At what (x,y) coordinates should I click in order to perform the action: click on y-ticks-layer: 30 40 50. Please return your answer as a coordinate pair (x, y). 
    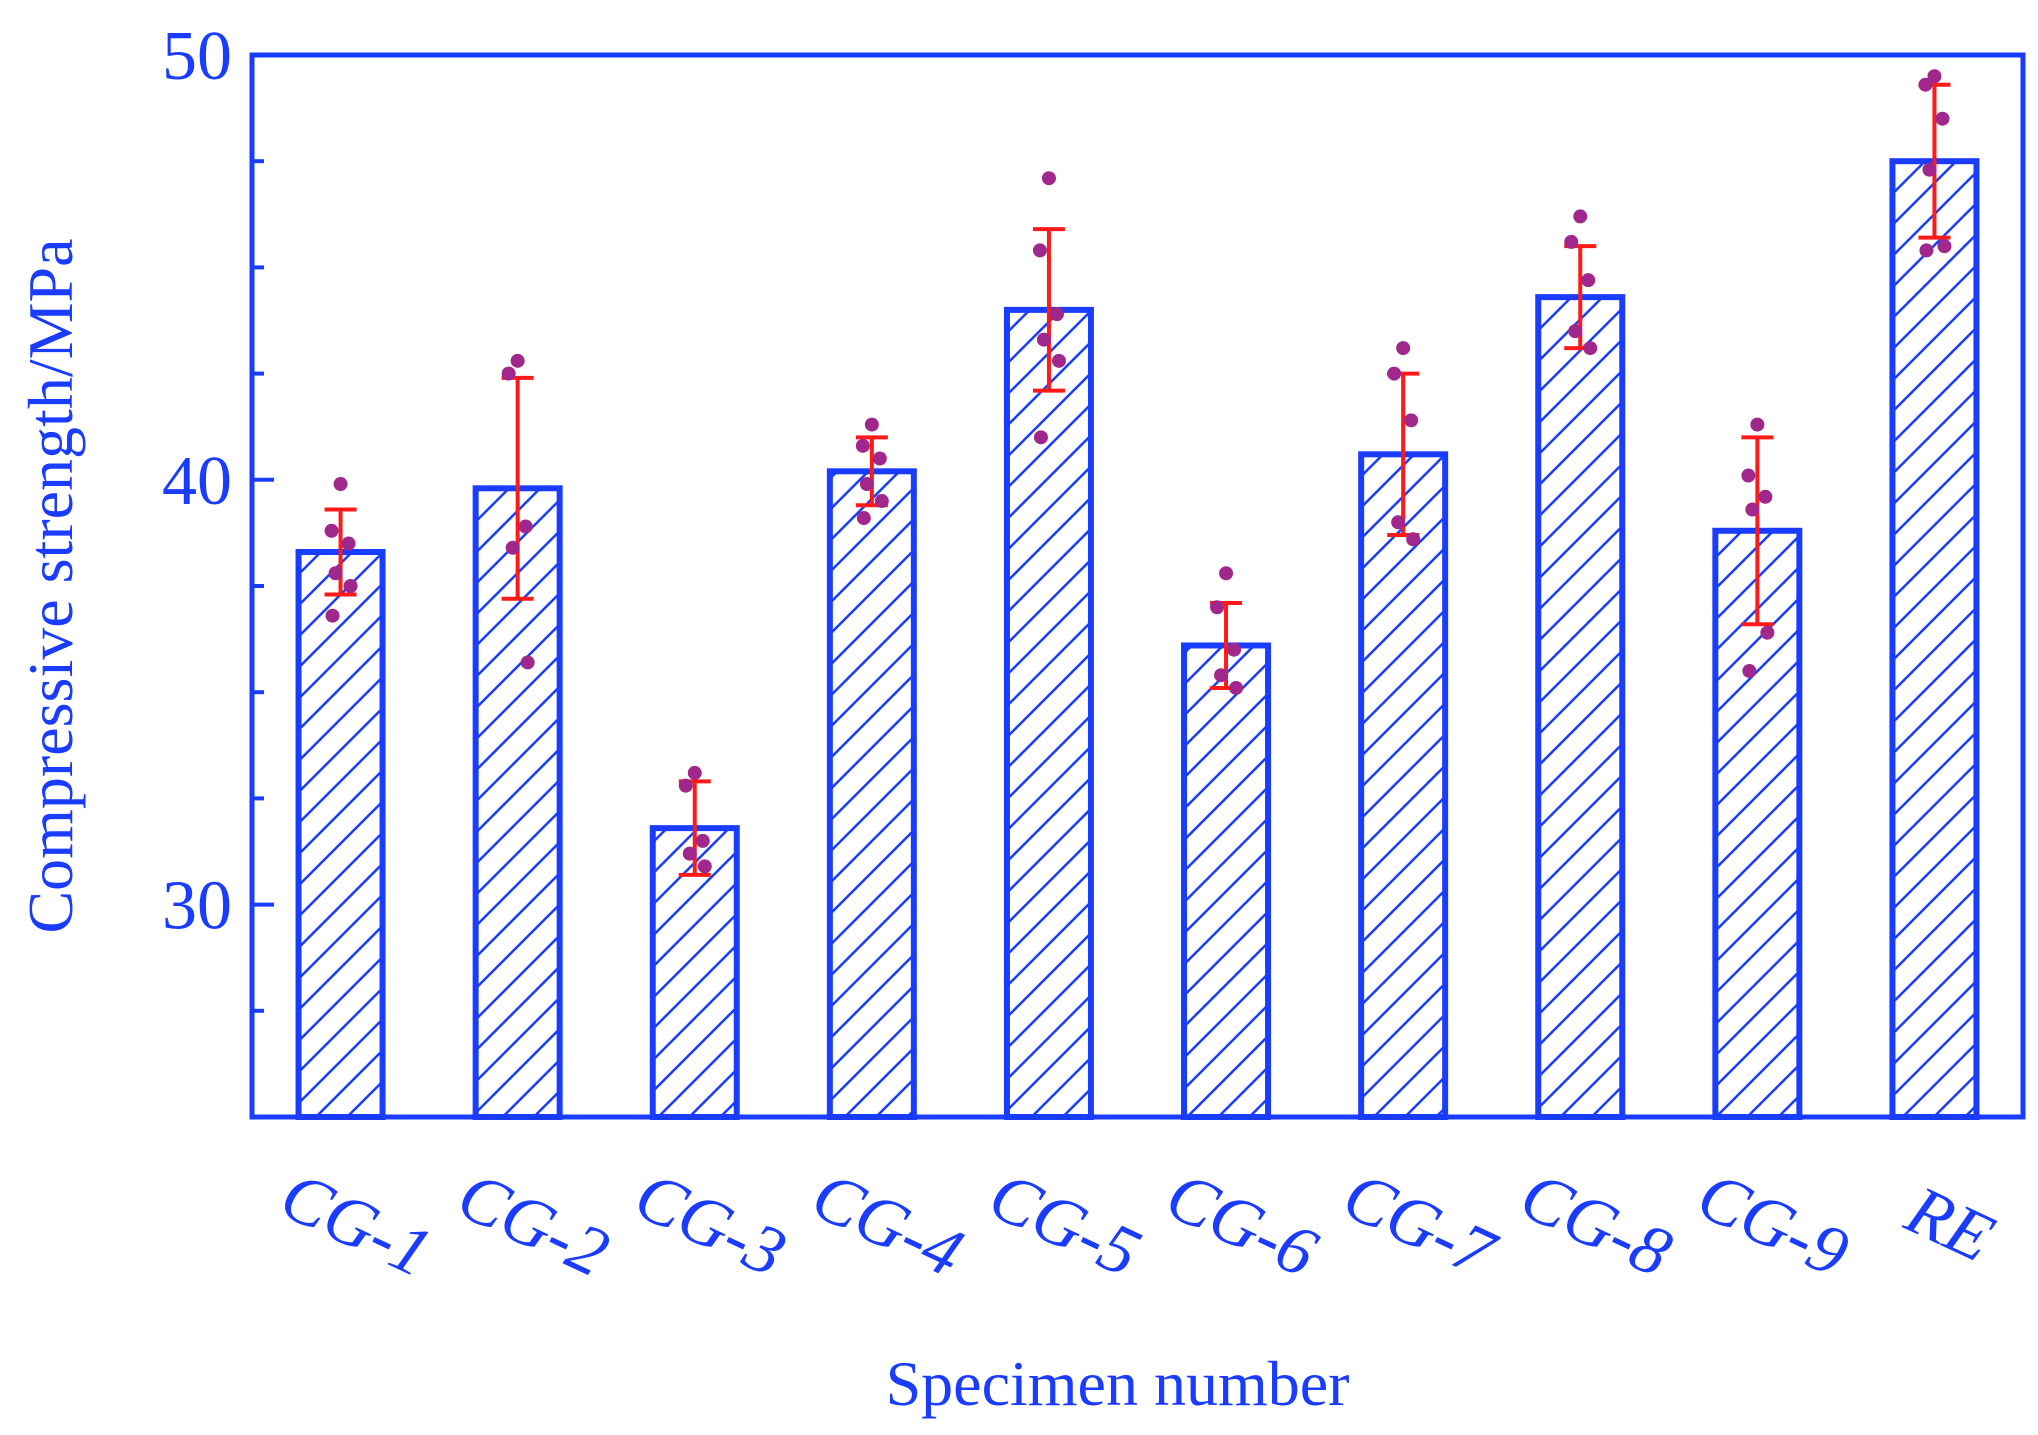
    Looking at the image, I should click on (218, 568).